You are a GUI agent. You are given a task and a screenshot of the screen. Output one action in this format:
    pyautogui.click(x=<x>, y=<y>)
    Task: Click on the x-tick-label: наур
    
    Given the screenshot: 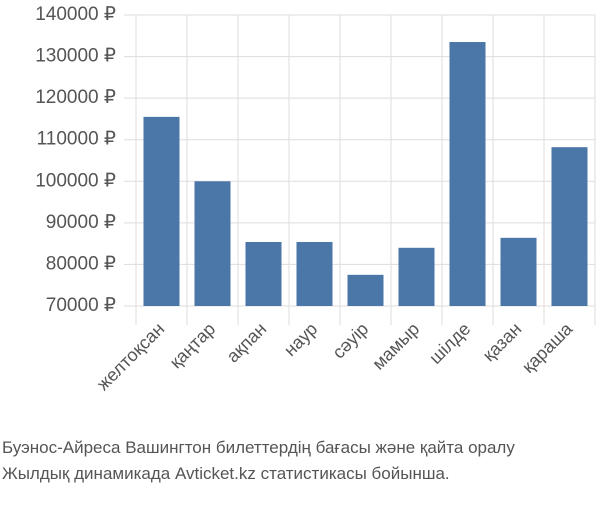 What is the action you would take?
    pyautogui.click(x=300, y=339)
    